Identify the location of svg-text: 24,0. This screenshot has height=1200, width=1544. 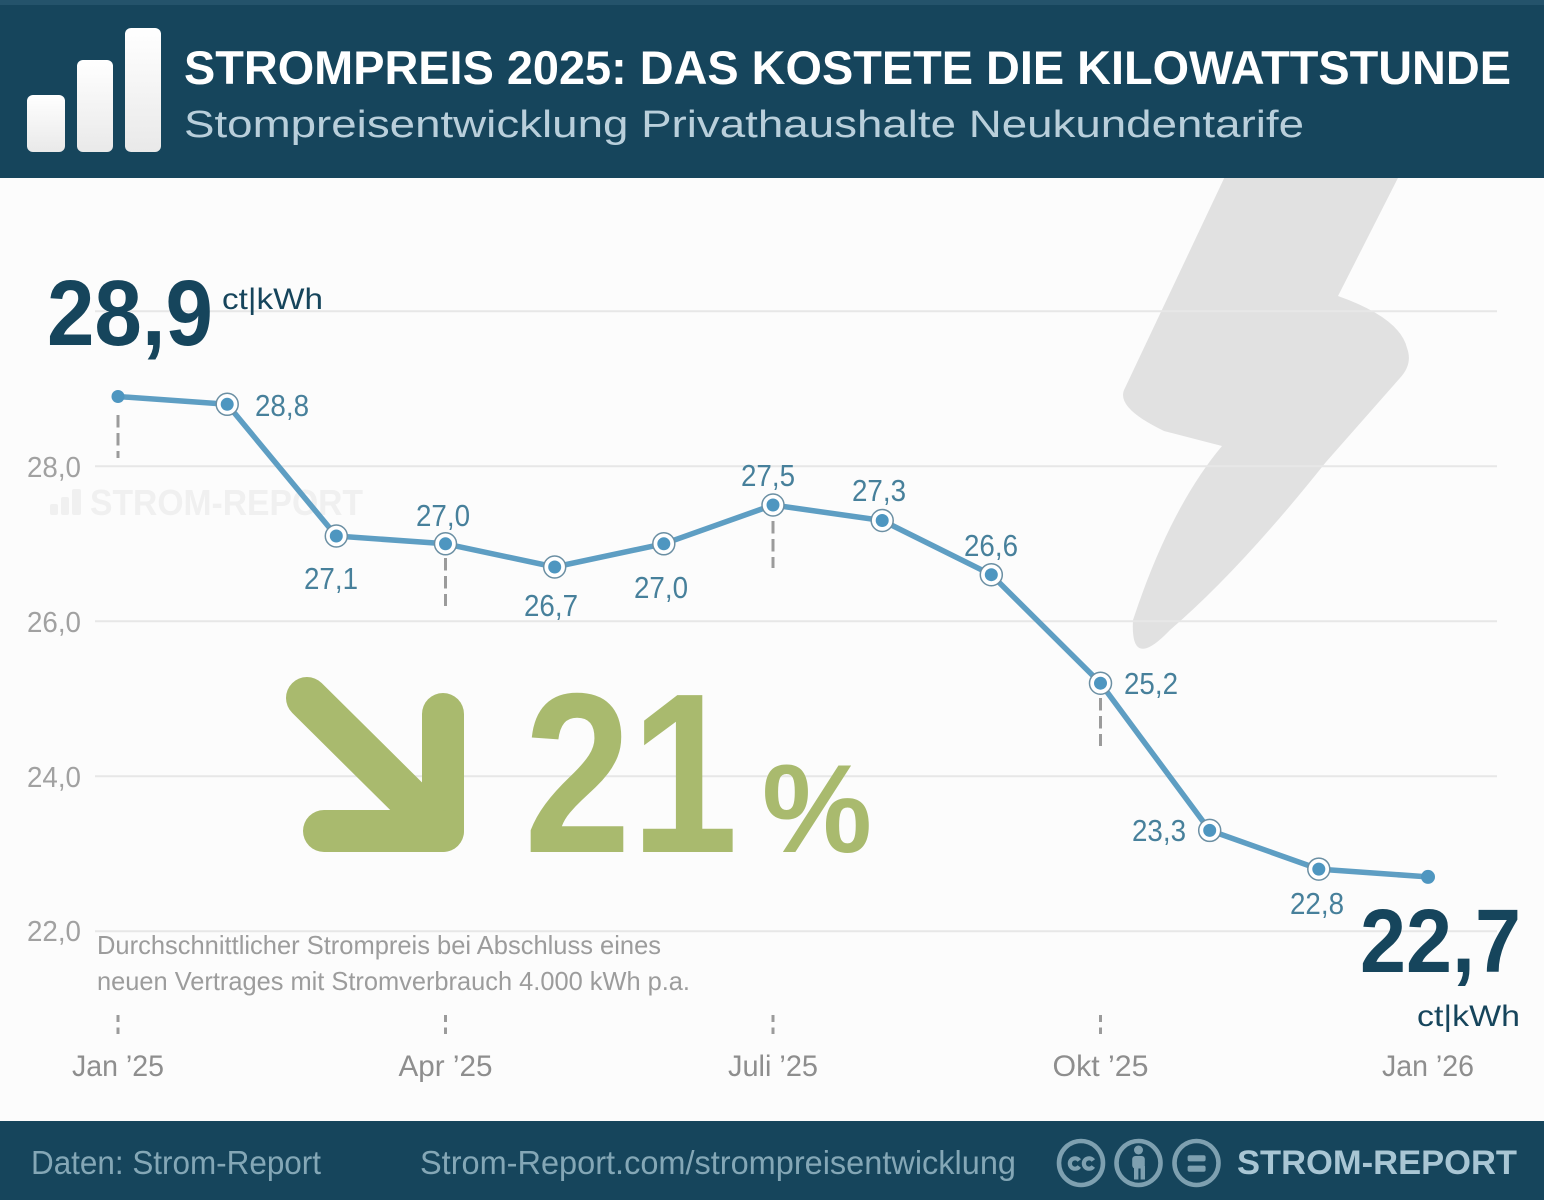
(54, 778).